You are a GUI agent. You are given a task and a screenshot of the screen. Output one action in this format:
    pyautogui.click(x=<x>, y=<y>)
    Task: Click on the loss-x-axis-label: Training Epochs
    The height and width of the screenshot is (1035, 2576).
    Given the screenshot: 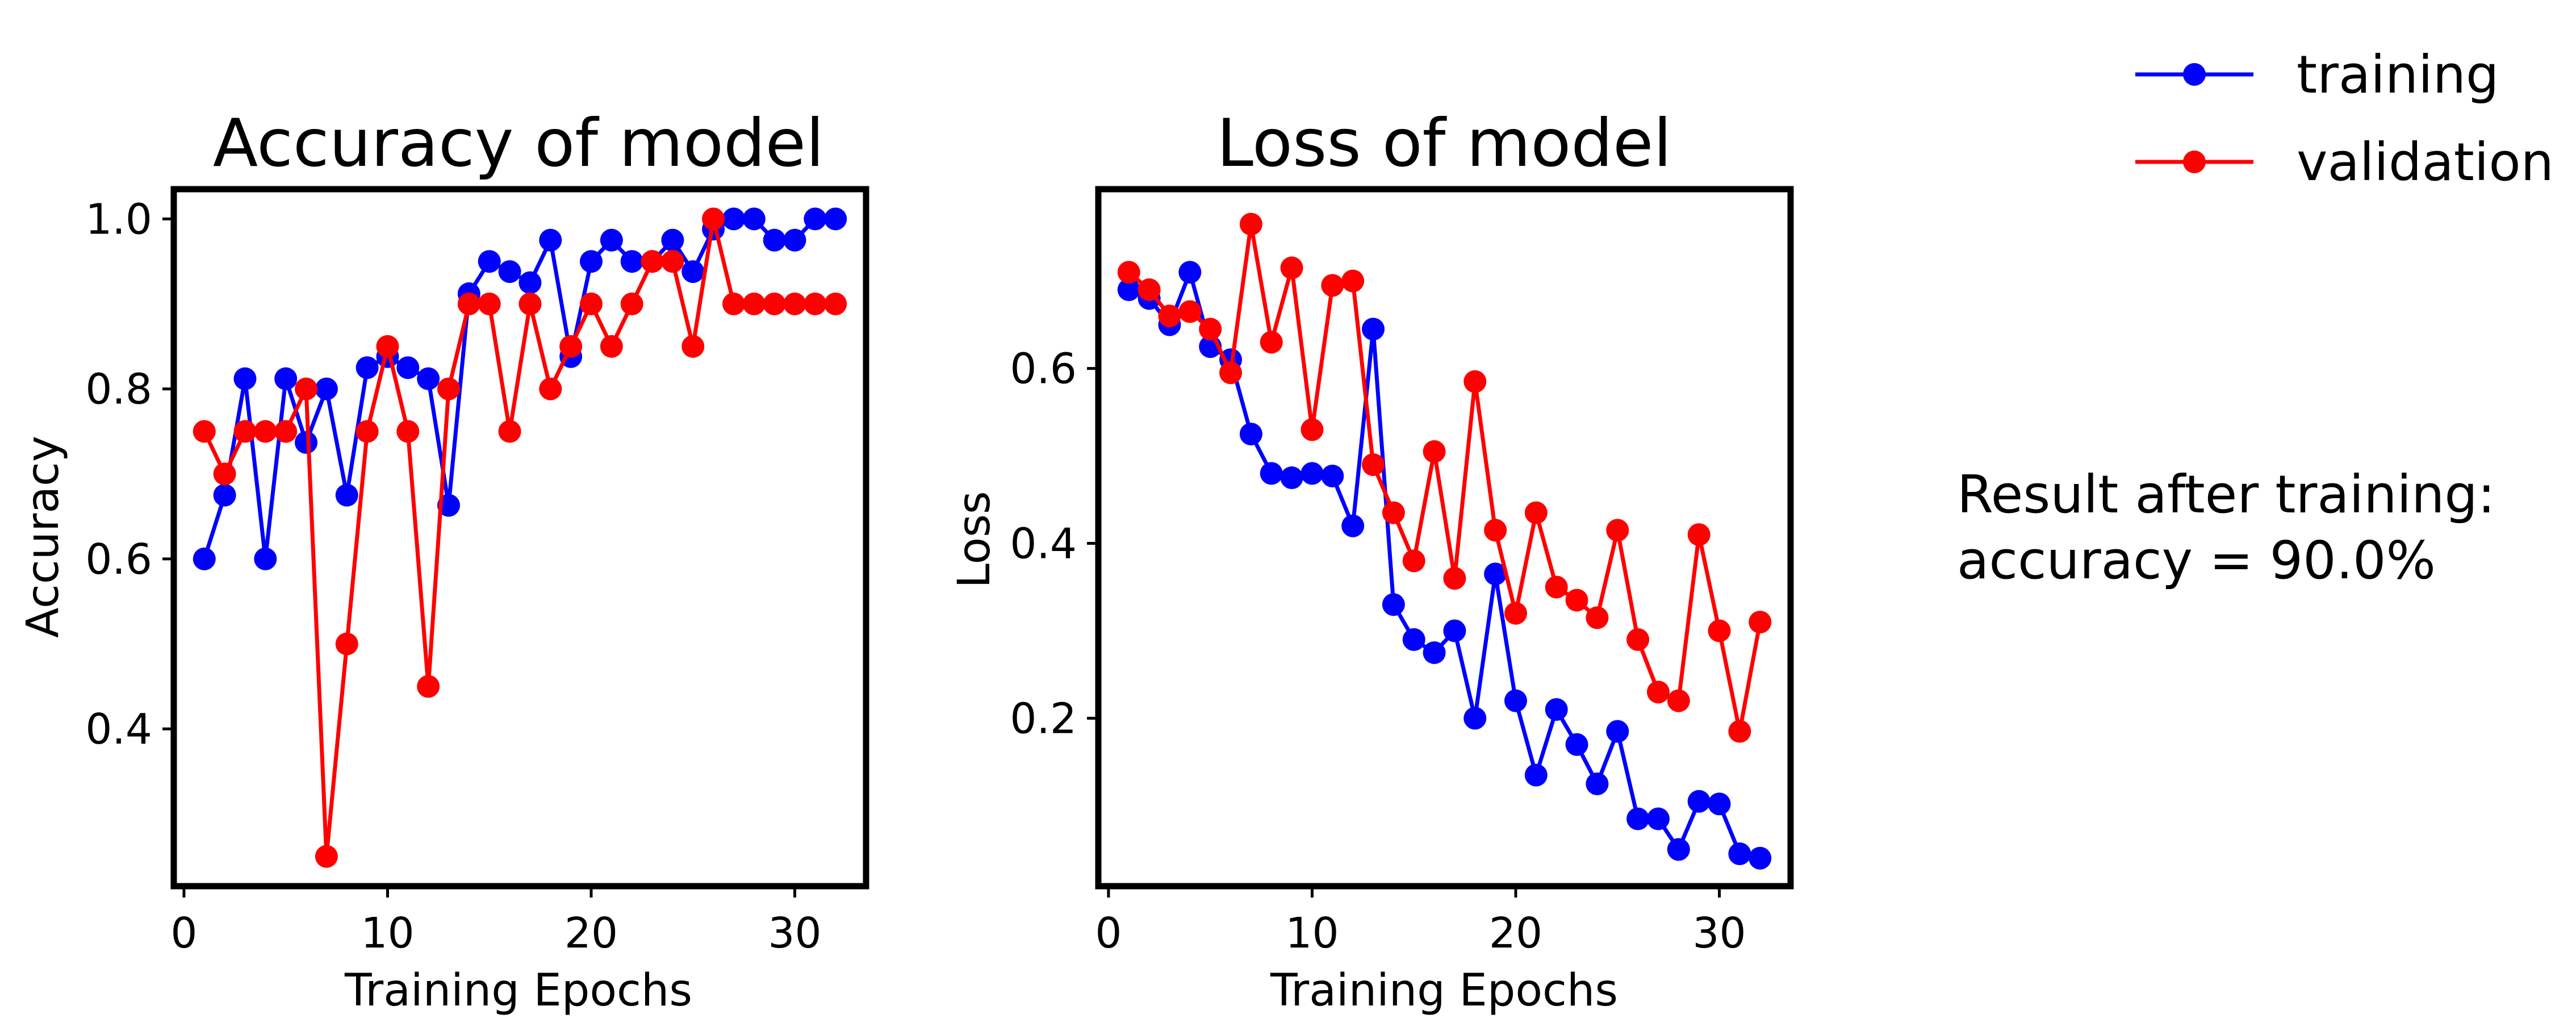 What is the action you would take?
    pyautogui.click(x=1444, y=990)
    